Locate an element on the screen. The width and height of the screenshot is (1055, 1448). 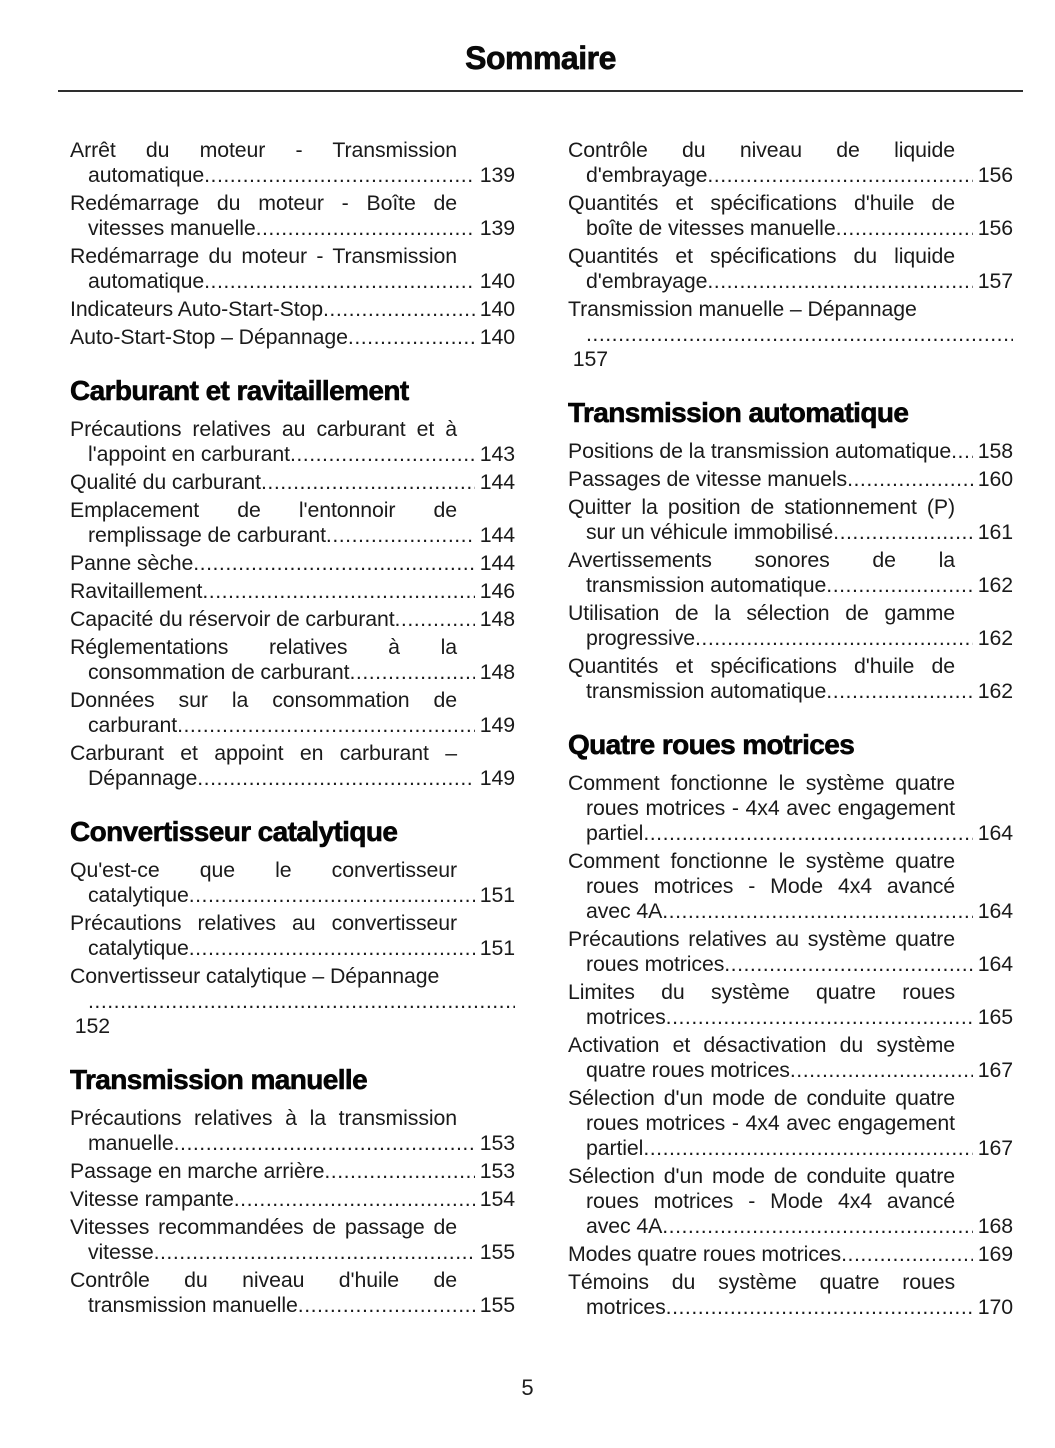
toc-entry-label: Passages de vitesse manuels is located at coordinates (770, 479).